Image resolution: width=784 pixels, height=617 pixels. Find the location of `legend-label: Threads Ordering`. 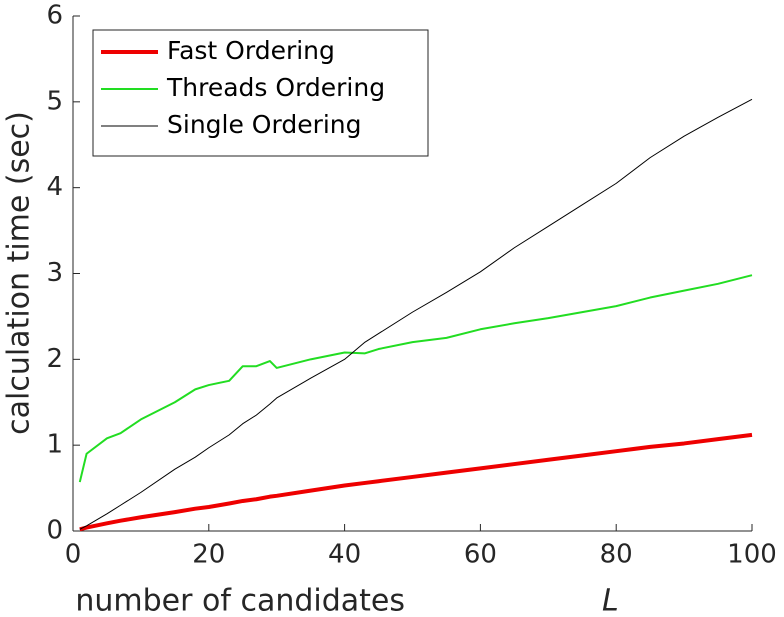

legend-label: Threads Ordering is located at coordinates (275, 87).